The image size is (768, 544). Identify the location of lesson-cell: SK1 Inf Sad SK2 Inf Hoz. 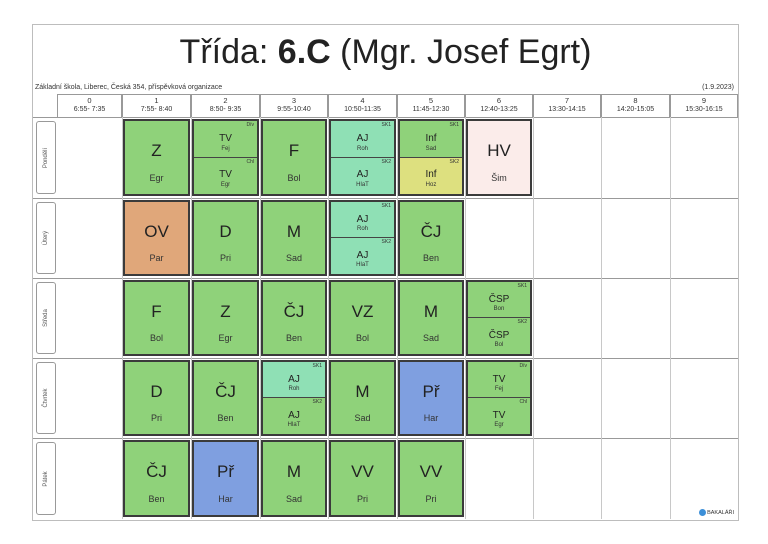
(431, 157).